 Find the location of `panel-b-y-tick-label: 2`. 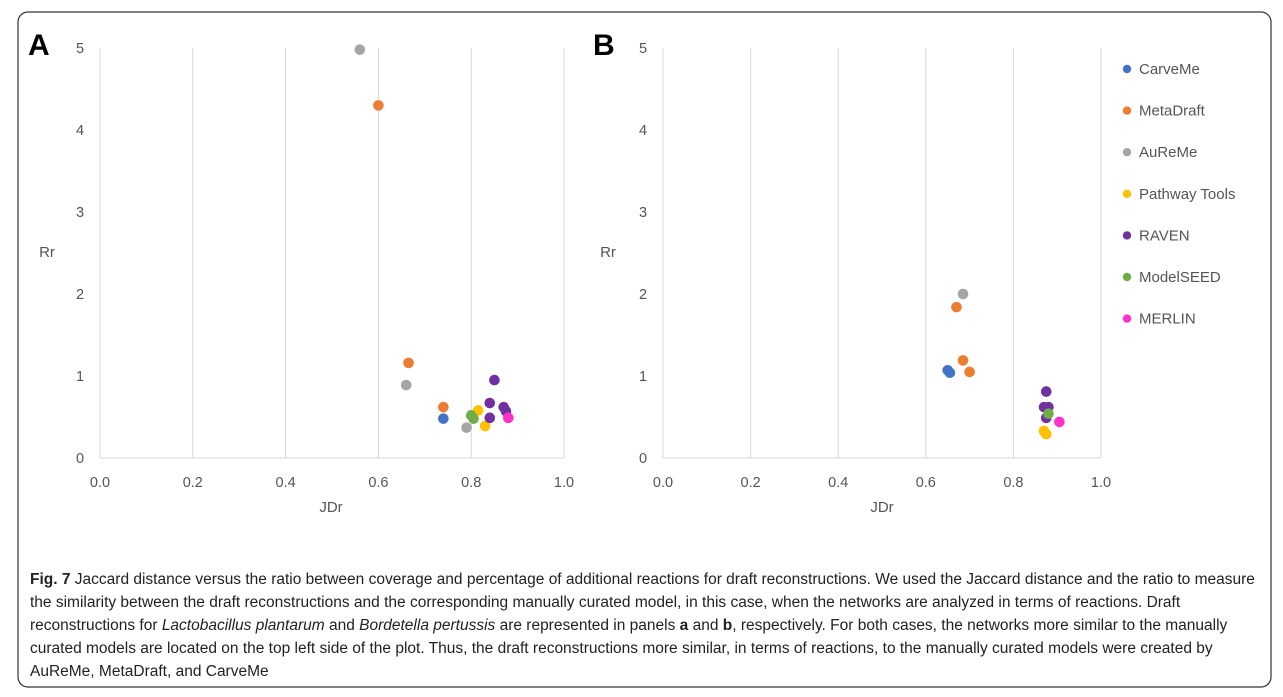

panel-b-y-tick-label: 2 is located at coordinates (643, 295).